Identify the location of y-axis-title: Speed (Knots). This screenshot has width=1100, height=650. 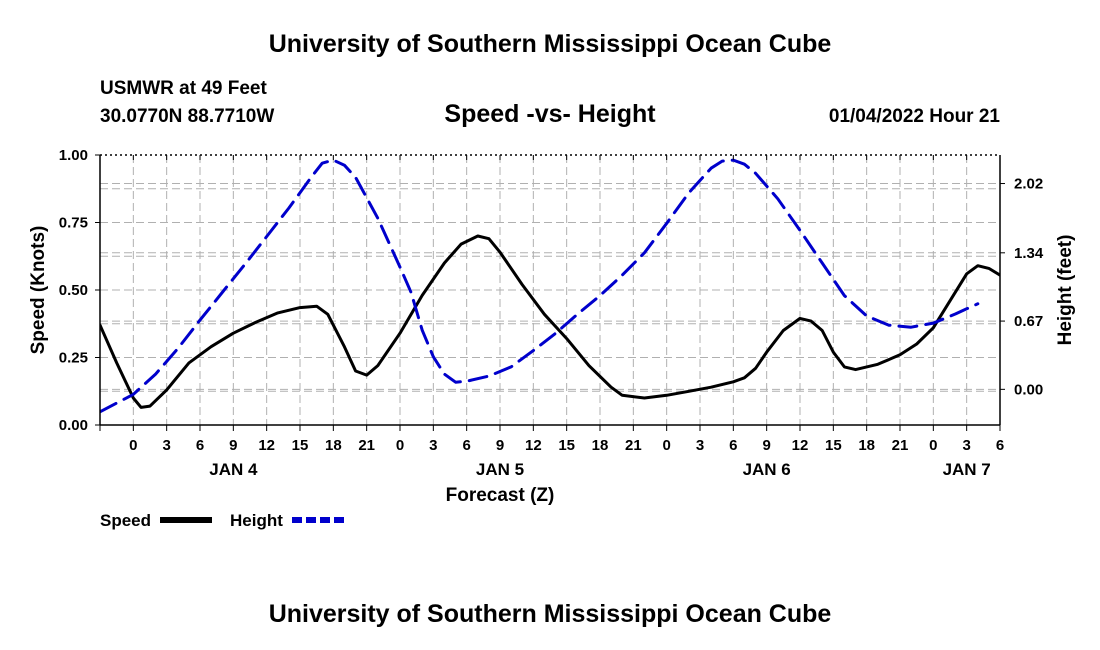
(38, 290).